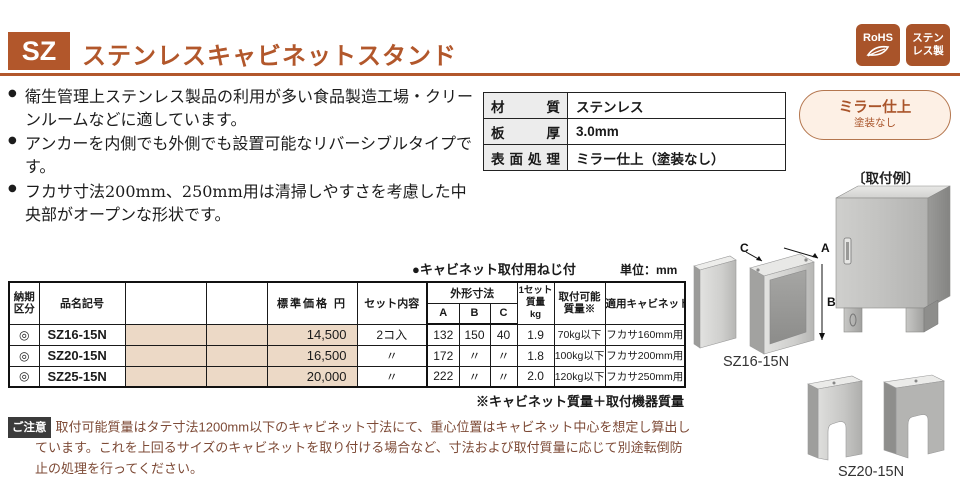 This screenshot has height=491, width=960. What do you see at coordinates (579, 334) in the screenshot?
I see `capacity-cell: 70kg以下` at bounding box center [579, 334].